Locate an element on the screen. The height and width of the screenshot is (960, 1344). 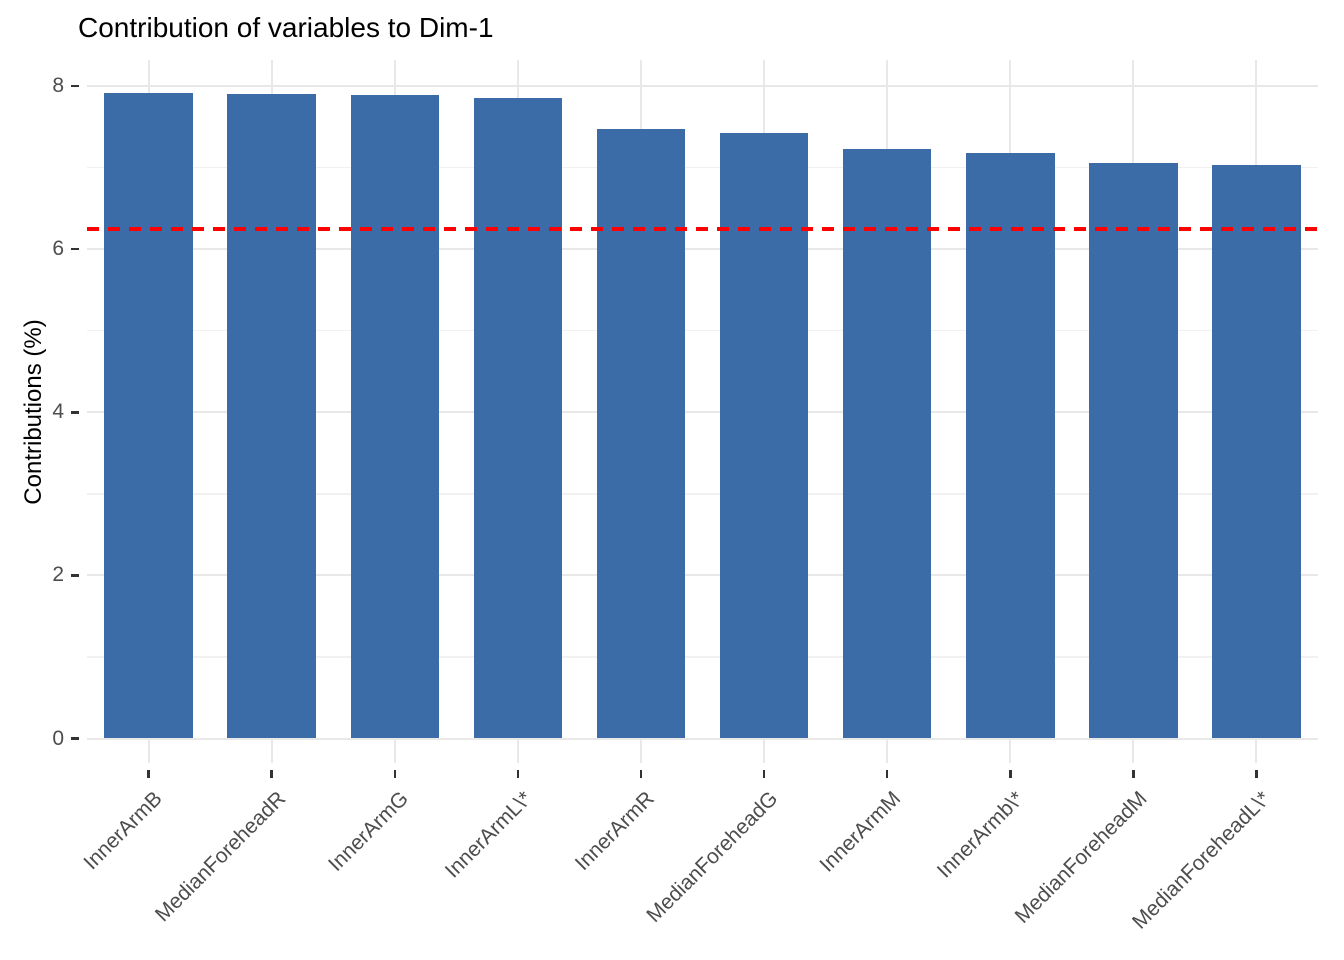
x-axis-tick-label: InnerArmR is located at coordinates (615, 831).